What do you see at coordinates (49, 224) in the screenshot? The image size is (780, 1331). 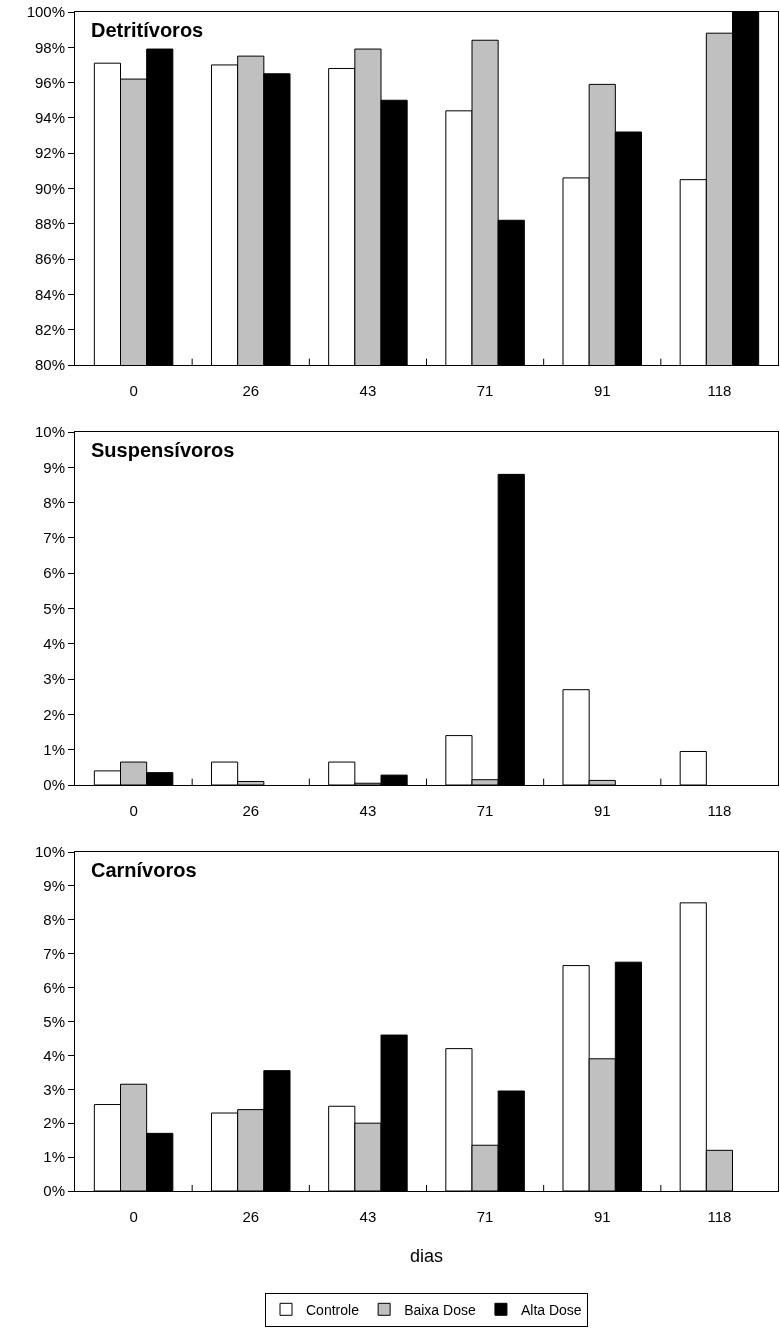 I see `y-tick-label: 88%` at bounding box center [49, 224].